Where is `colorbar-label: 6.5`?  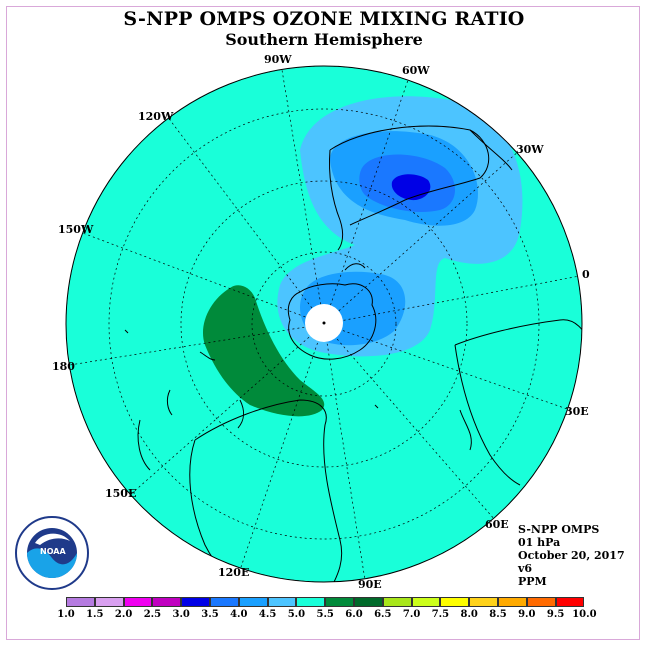 colorbar-label: 6.5 is located at coordinates (383, 614).